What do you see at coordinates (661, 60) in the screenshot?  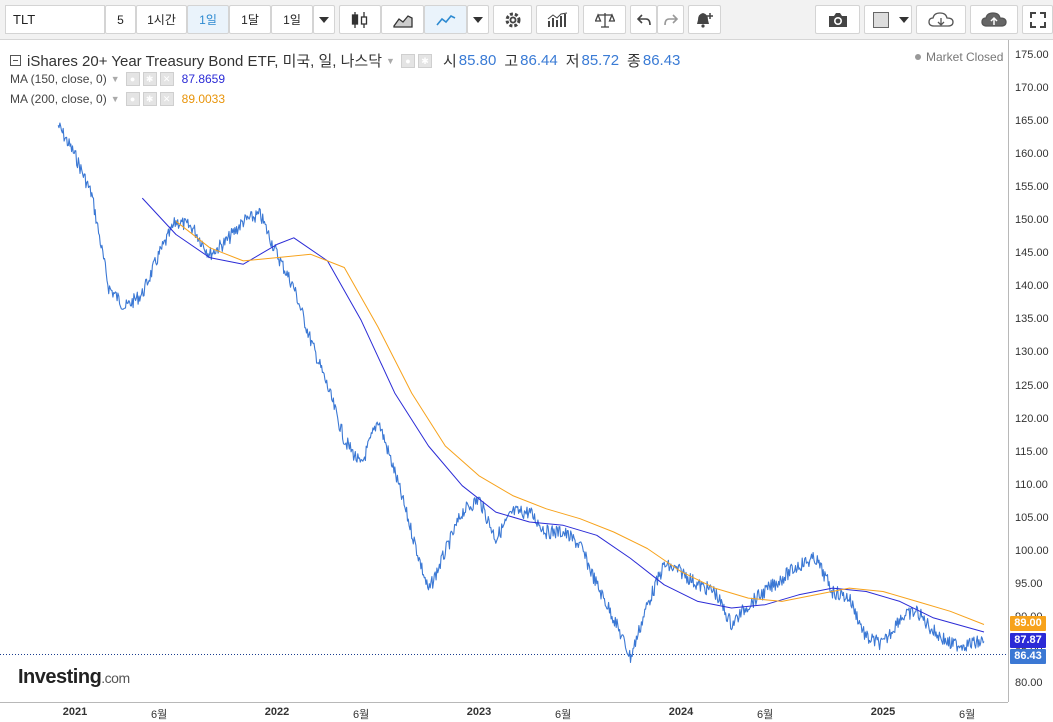 I see `close-value: 86.43` at bounding box center [661, 60].